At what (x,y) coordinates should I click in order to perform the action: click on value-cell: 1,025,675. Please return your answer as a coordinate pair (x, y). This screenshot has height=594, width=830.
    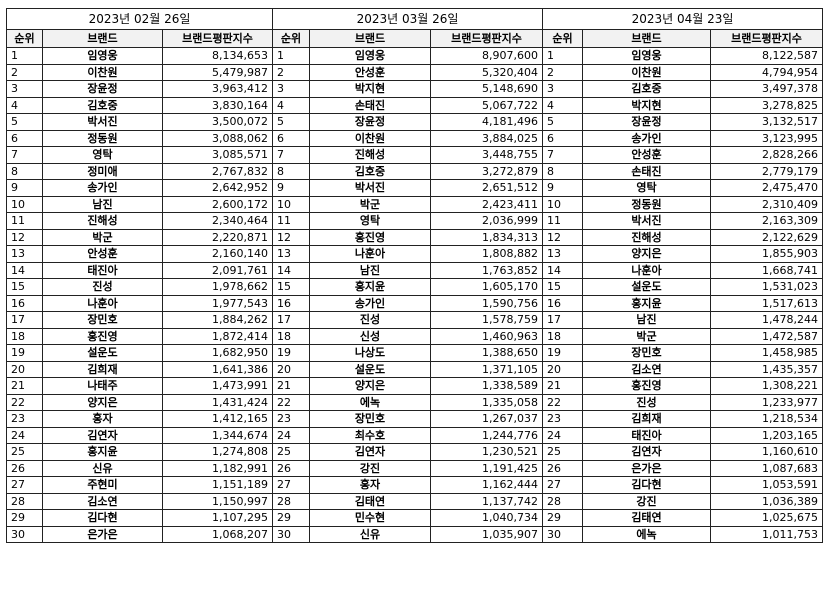
    Looking at the image, I should click on (766, 518).